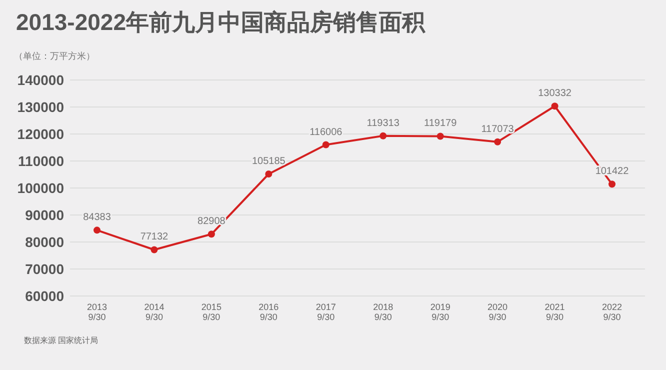 The image size is (666, 370). Describe the element at coordinates (40, 134) in the screenshot. I see `y-tick-label: 120000` at that location.